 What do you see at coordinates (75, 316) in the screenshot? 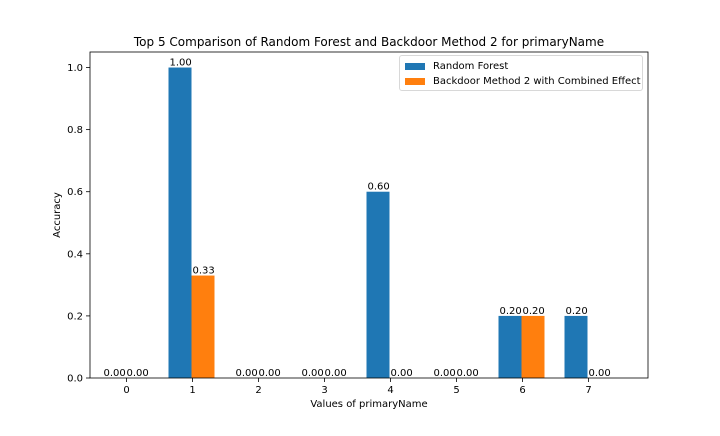
I see `y-tick-label: 0.2` at bounding box center [75, 316].